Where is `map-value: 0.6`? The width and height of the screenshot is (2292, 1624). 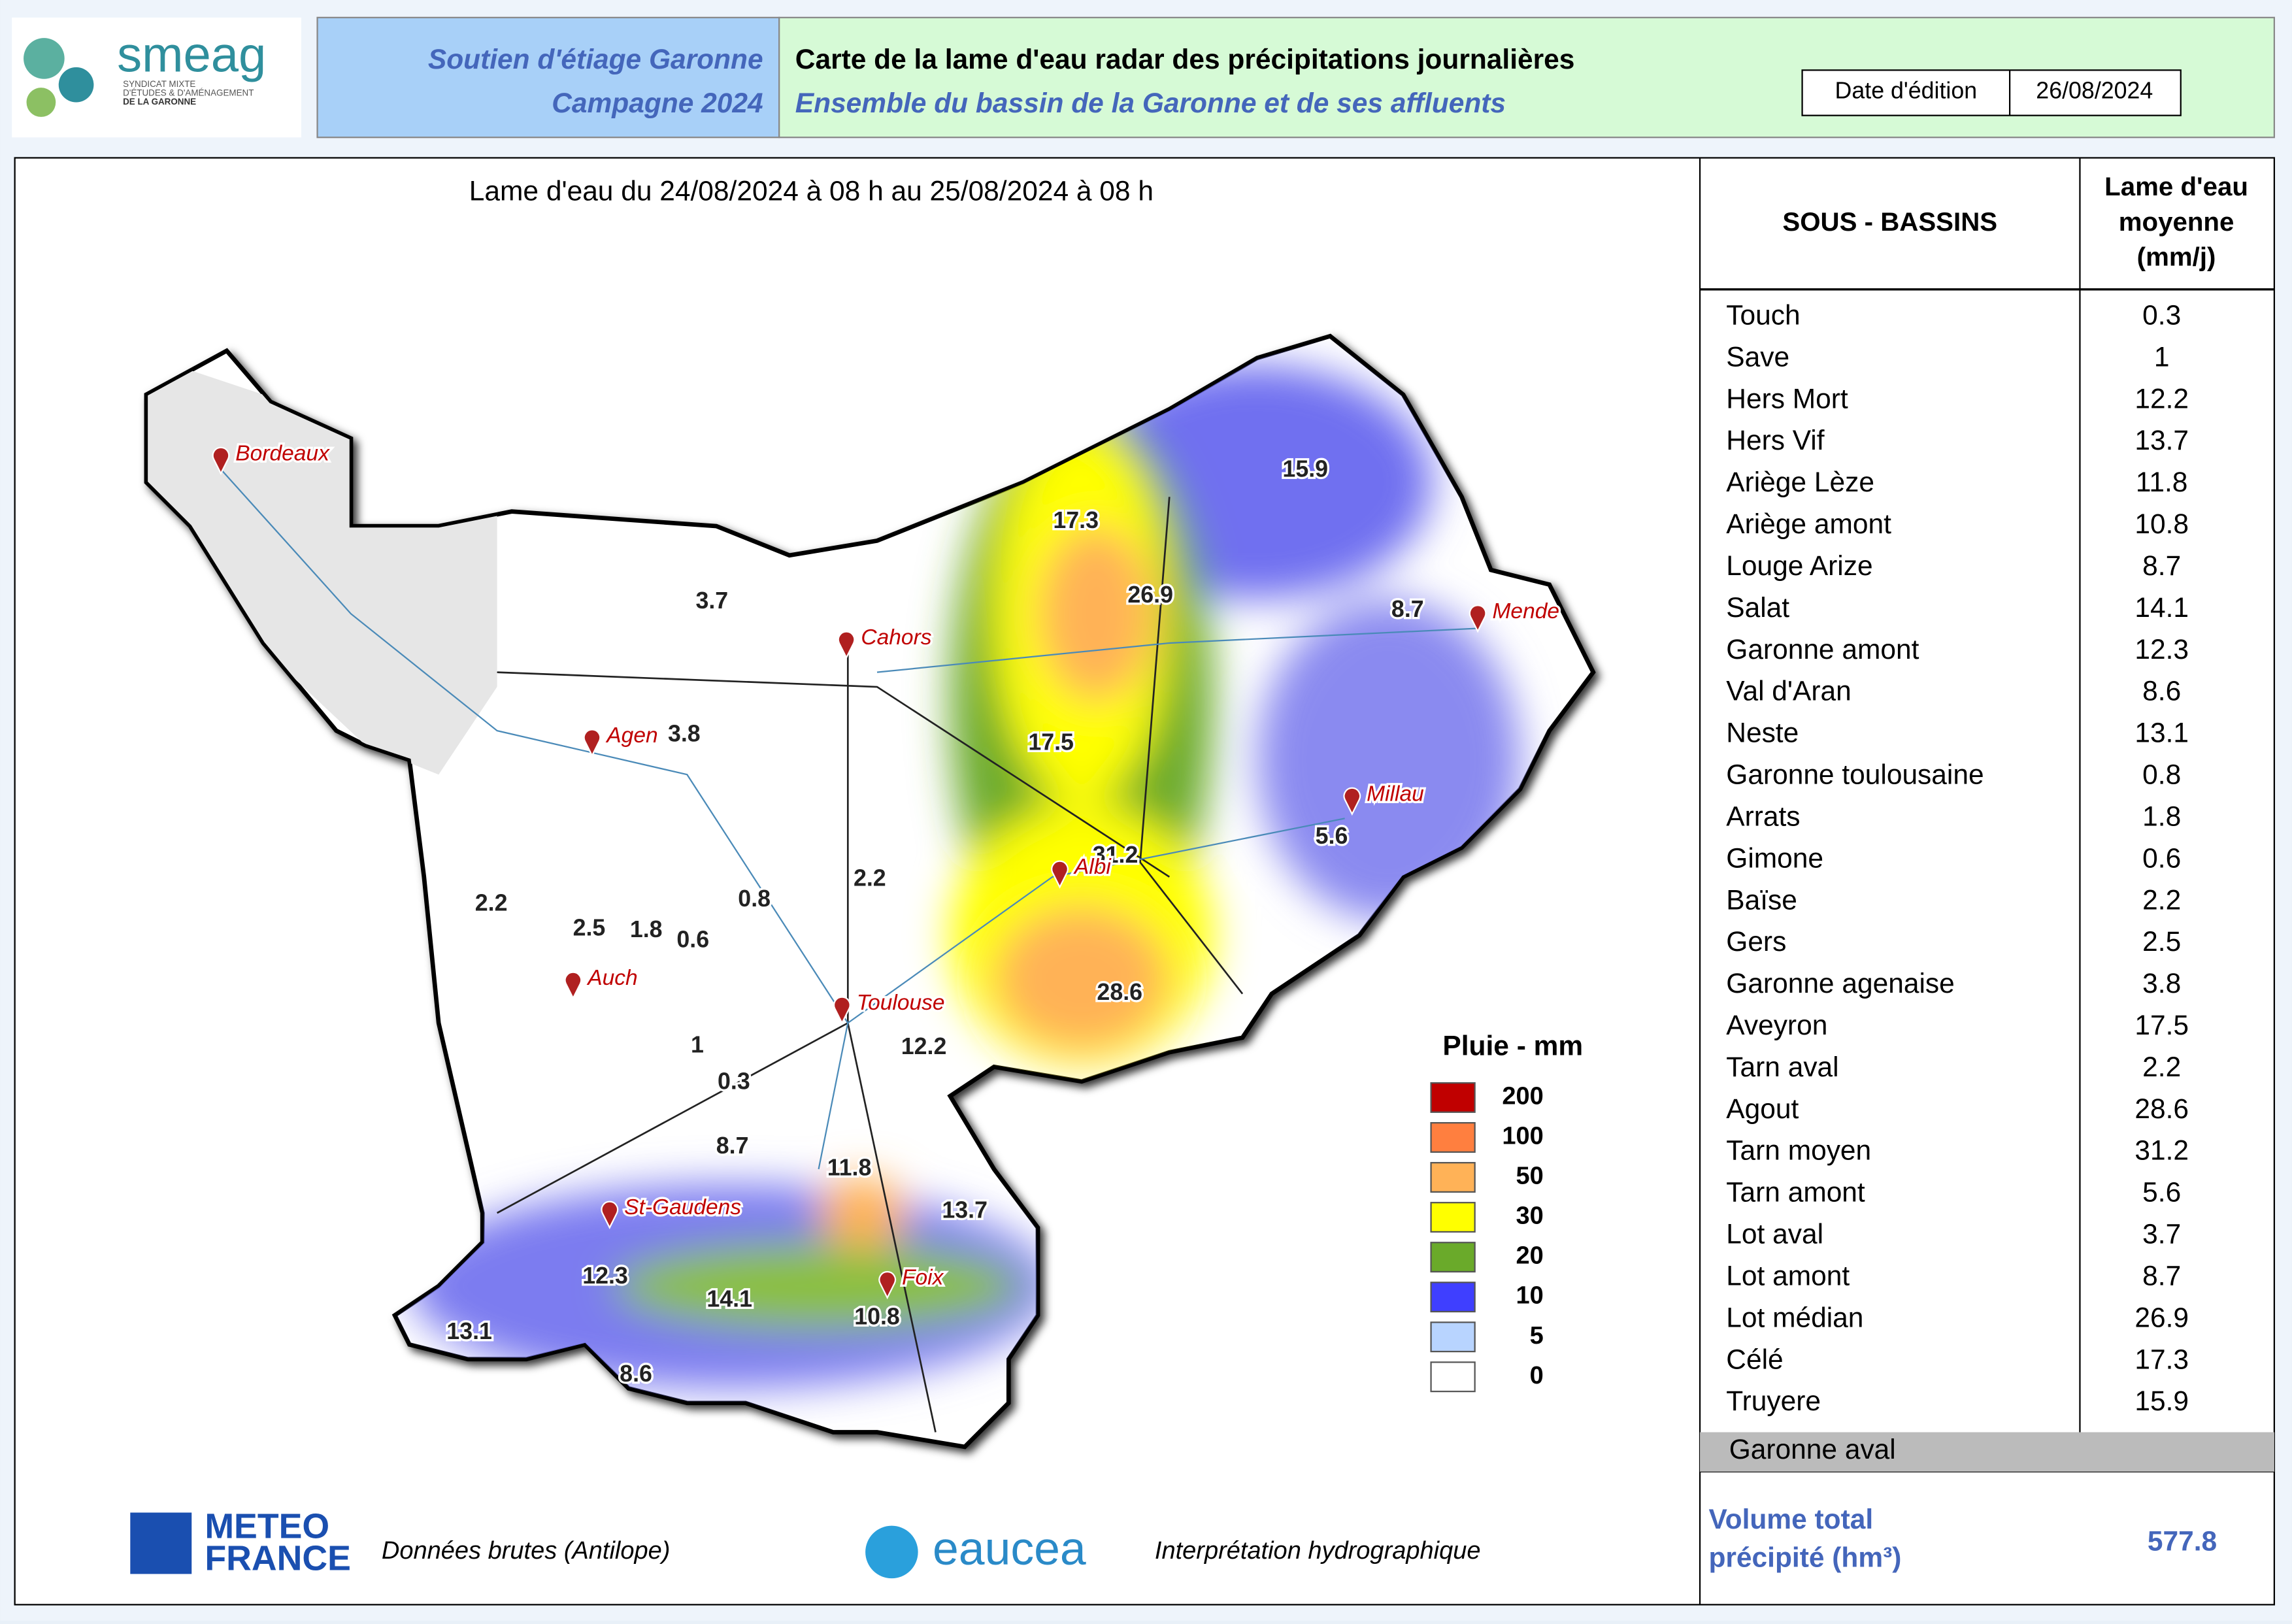 map-value: 0.6 is located at coordinates (693, 940).